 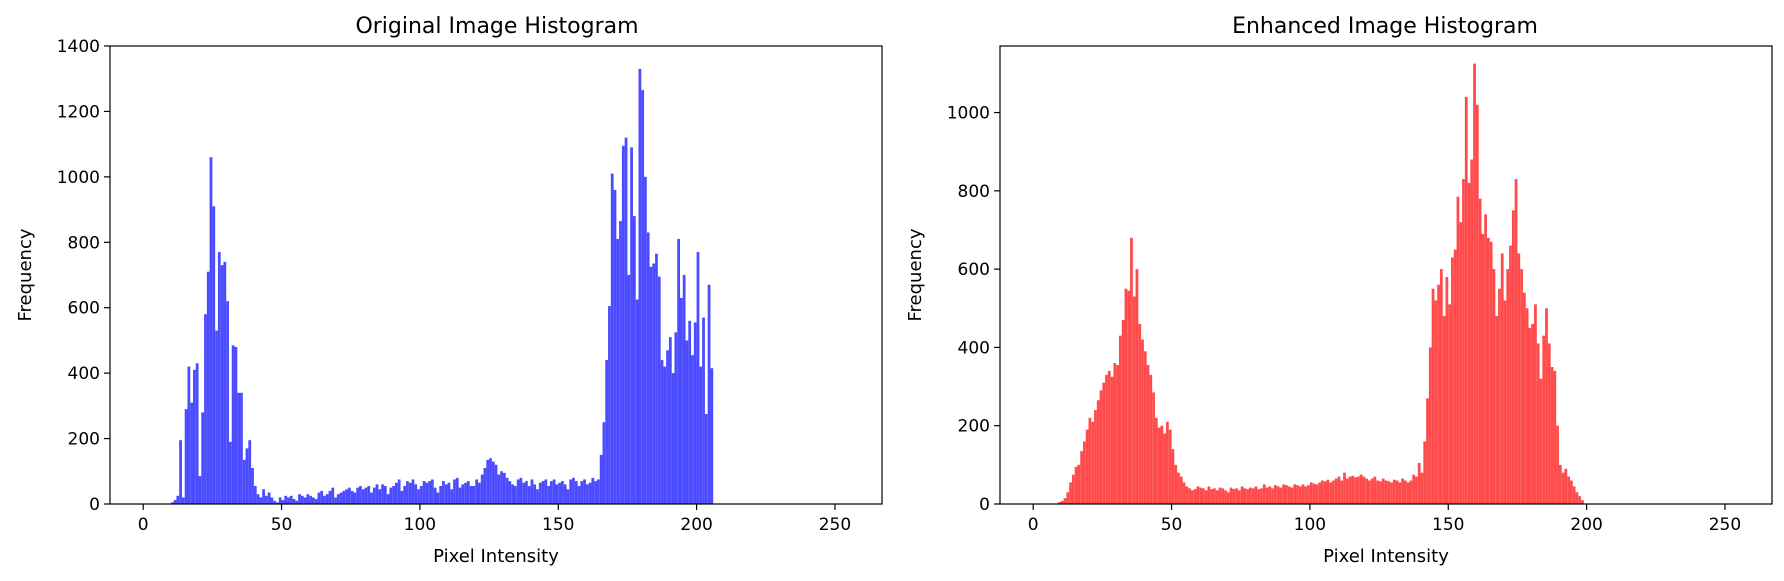 I want to click on enhanced-y-tick-label: 400, so click(x=974, y=348).